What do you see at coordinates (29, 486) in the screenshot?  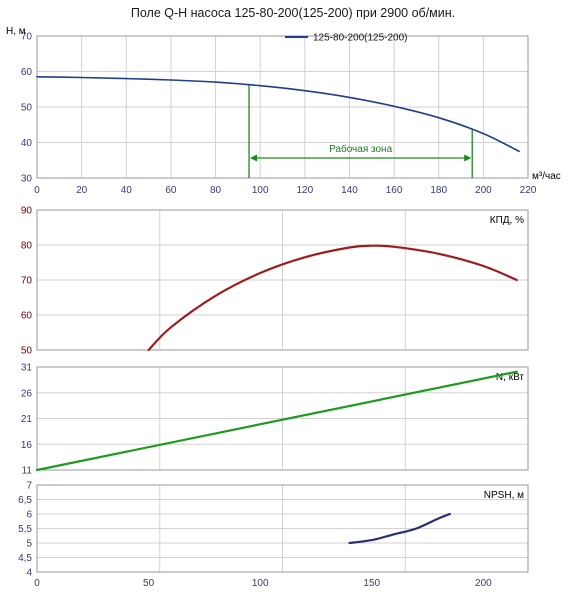 I see `y-tick-label: 7` at bounding box center [29, 486].